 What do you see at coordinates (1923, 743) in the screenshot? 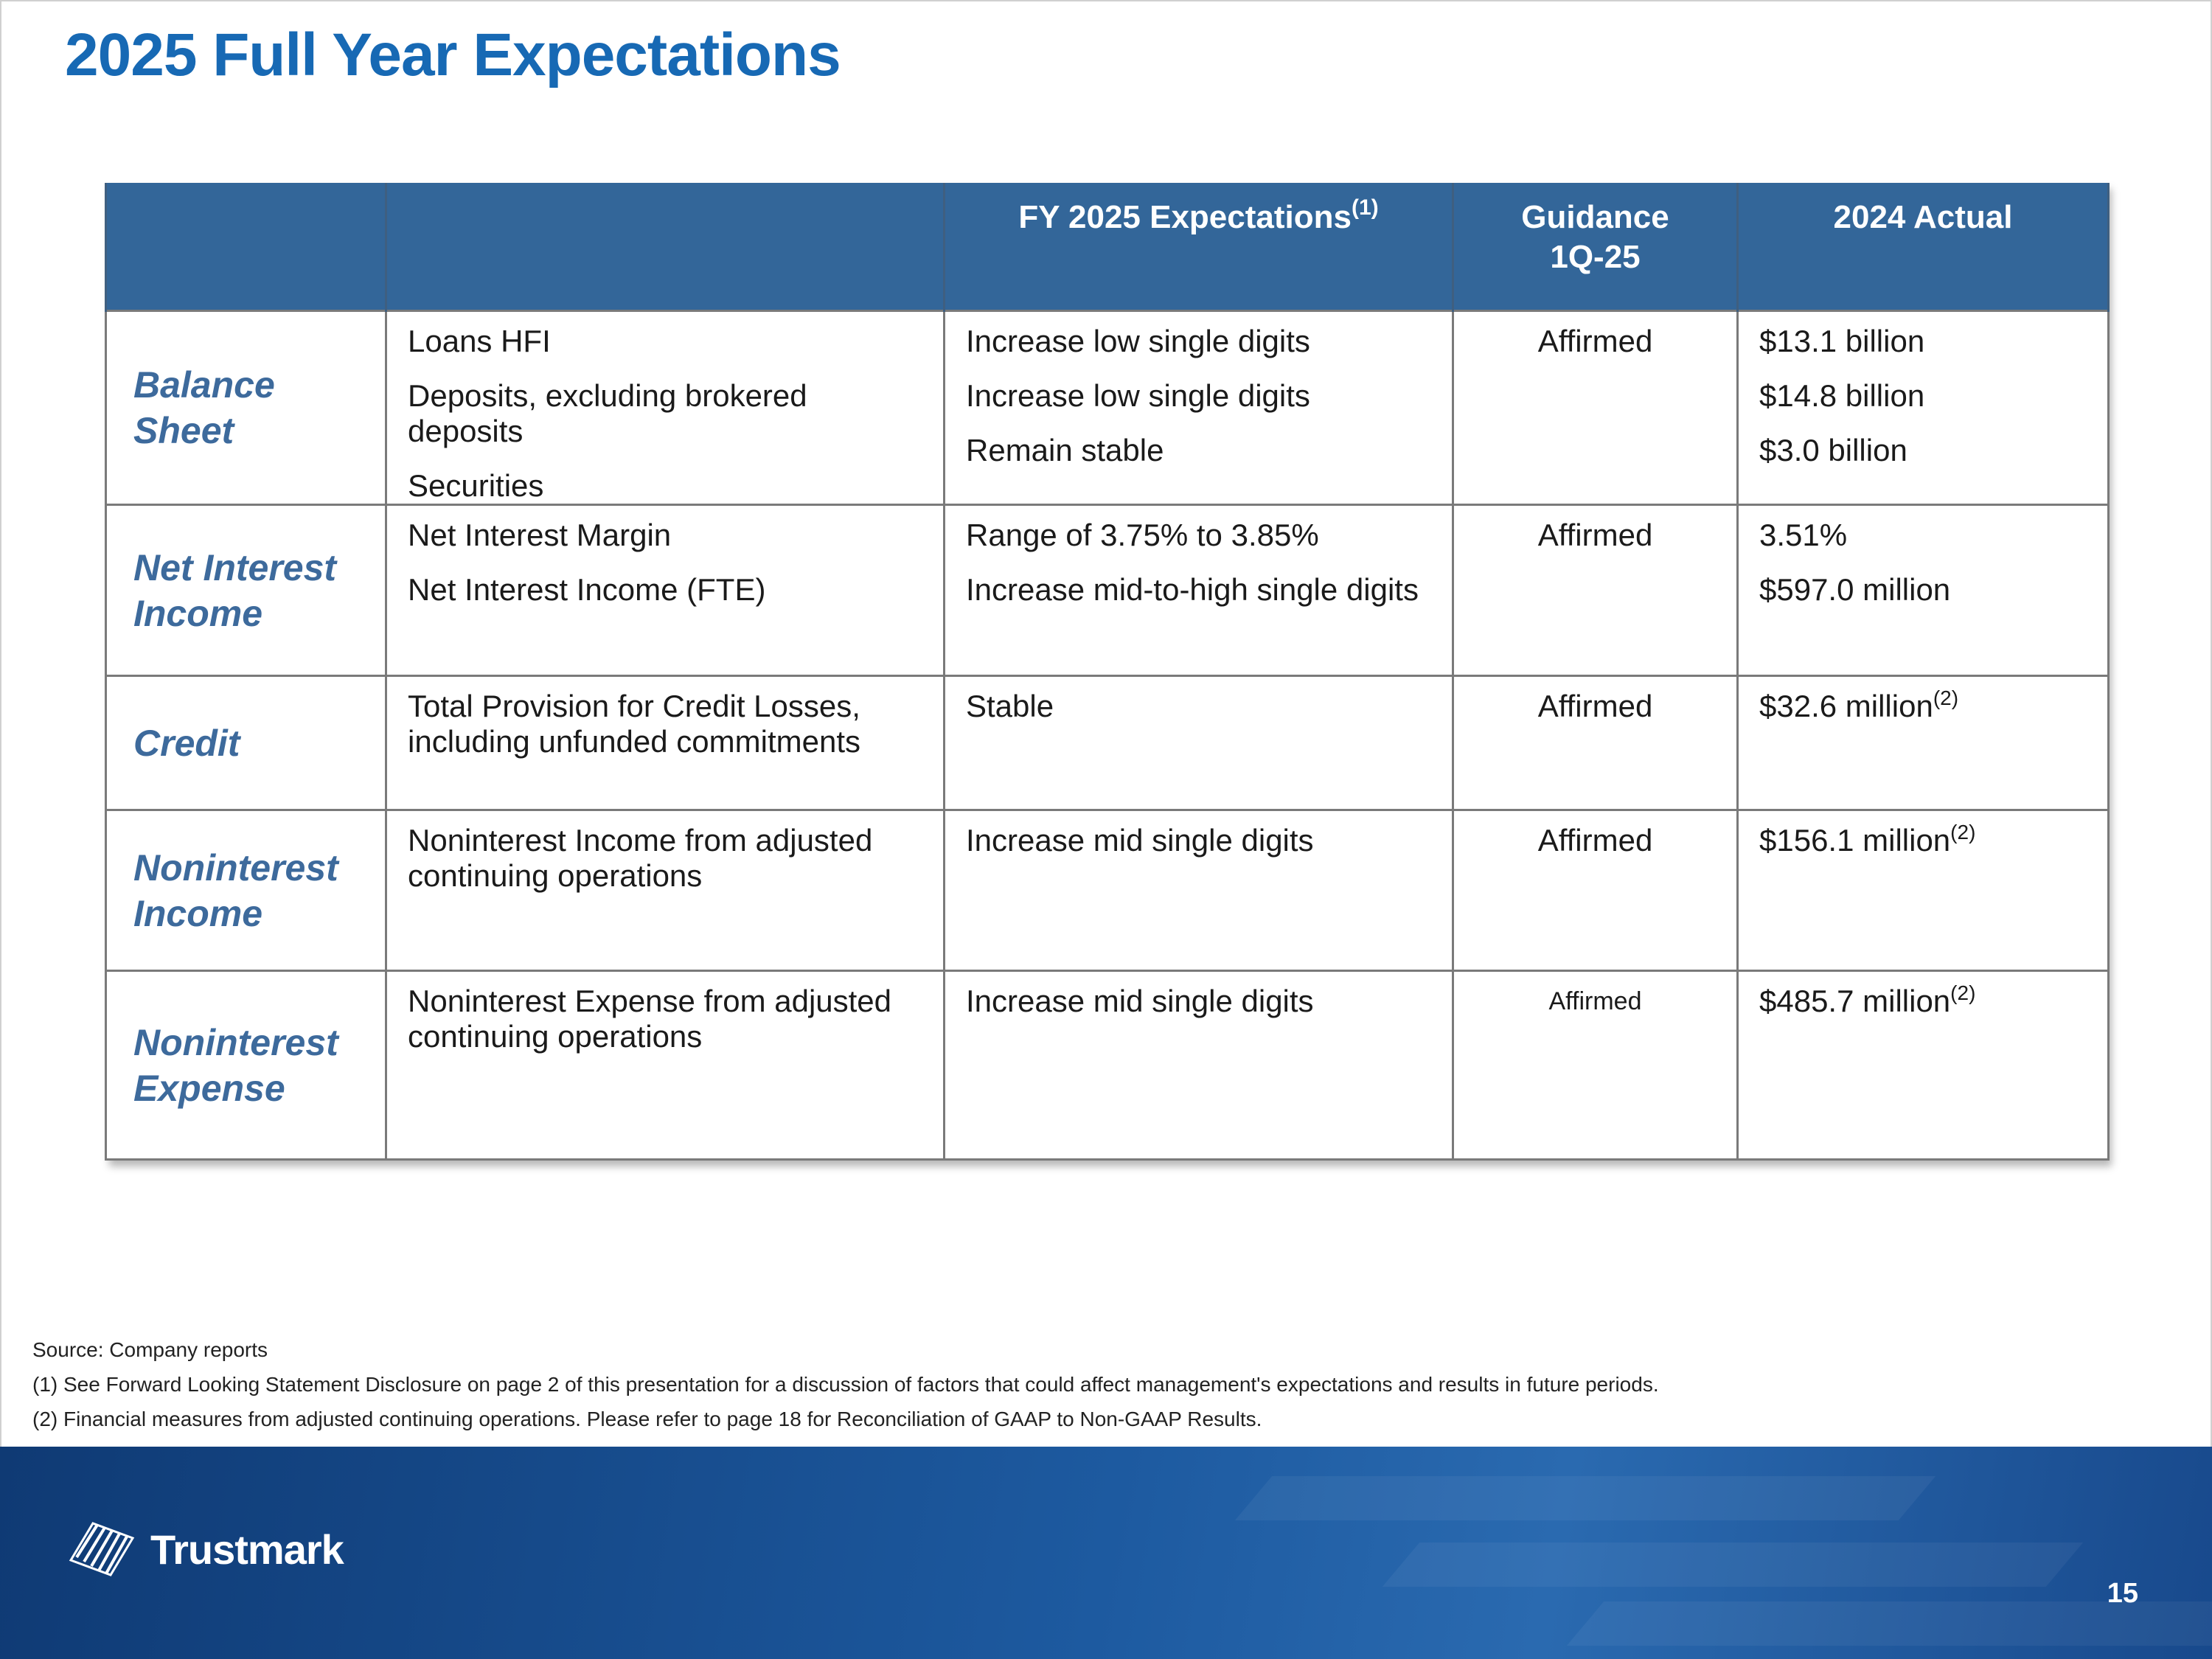
I see `actual-cell: $32.6 million(2)` at bounding box center [1923, 743].